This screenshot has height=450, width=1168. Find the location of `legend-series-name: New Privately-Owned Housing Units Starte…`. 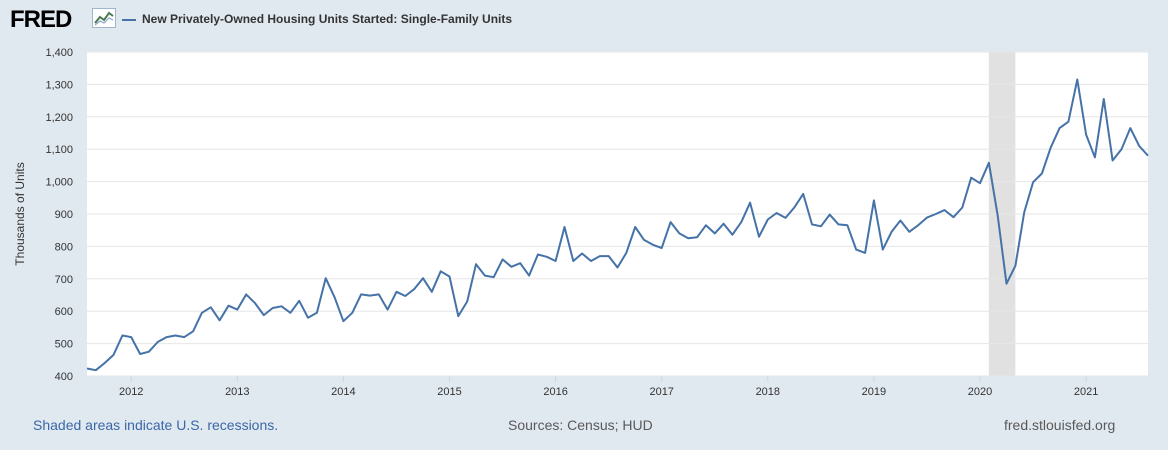

legend-series-name: New Privately-Owned Housing Units Starte… is located at coordinates (327, 19).